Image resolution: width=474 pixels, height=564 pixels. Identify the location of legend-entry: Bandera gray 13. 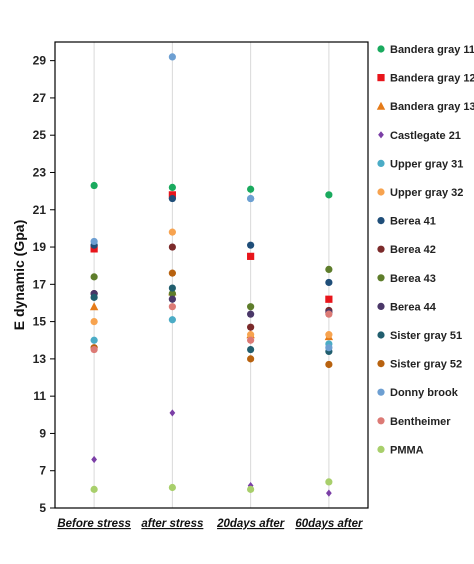
(425, 107).